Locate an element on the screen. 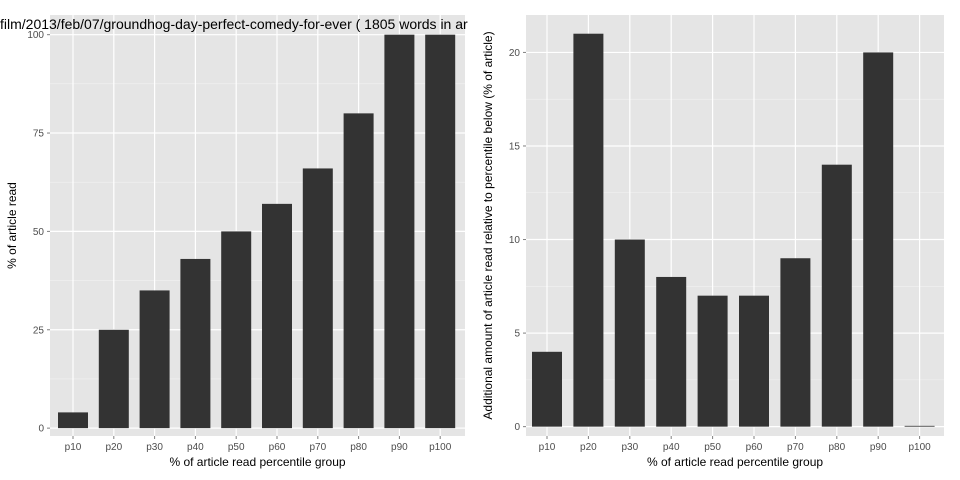 This screenshot has height=480, width=960. y-tick-label: 20 is located at coordinates (515, 53).